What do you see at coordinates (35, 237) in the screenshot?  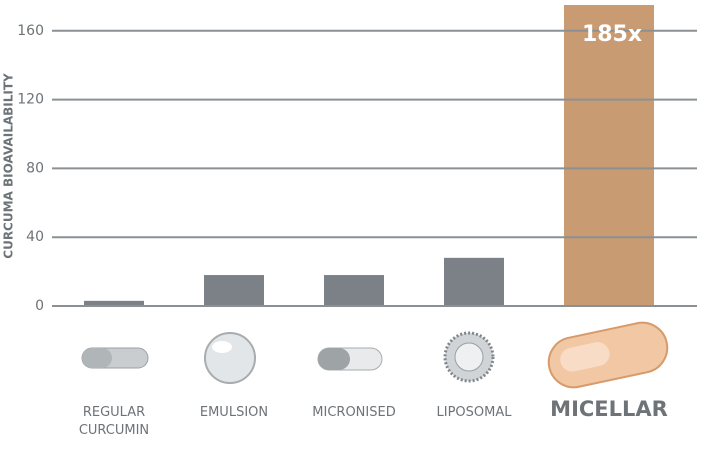 I see `y-tick-label: 40` at bounding box center [35, 237].